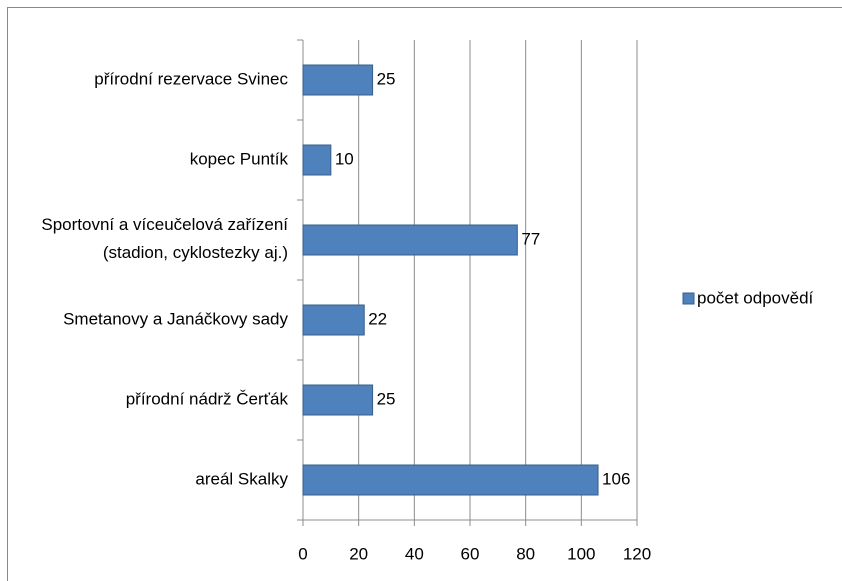  I want to click on data-label: 22, so click(377, 318).